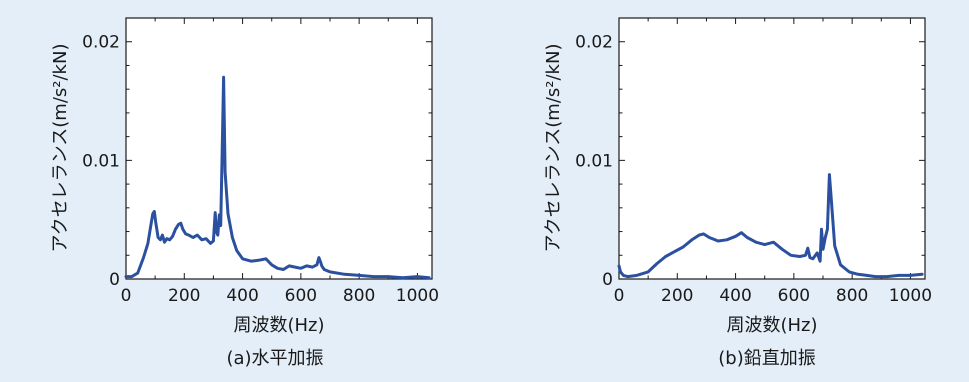 The height and width of the screenshot is (382, 969). What do you see at coordinates (770, 226) in the screenshot?
I see `series-line` at bounding box center [770, 226].